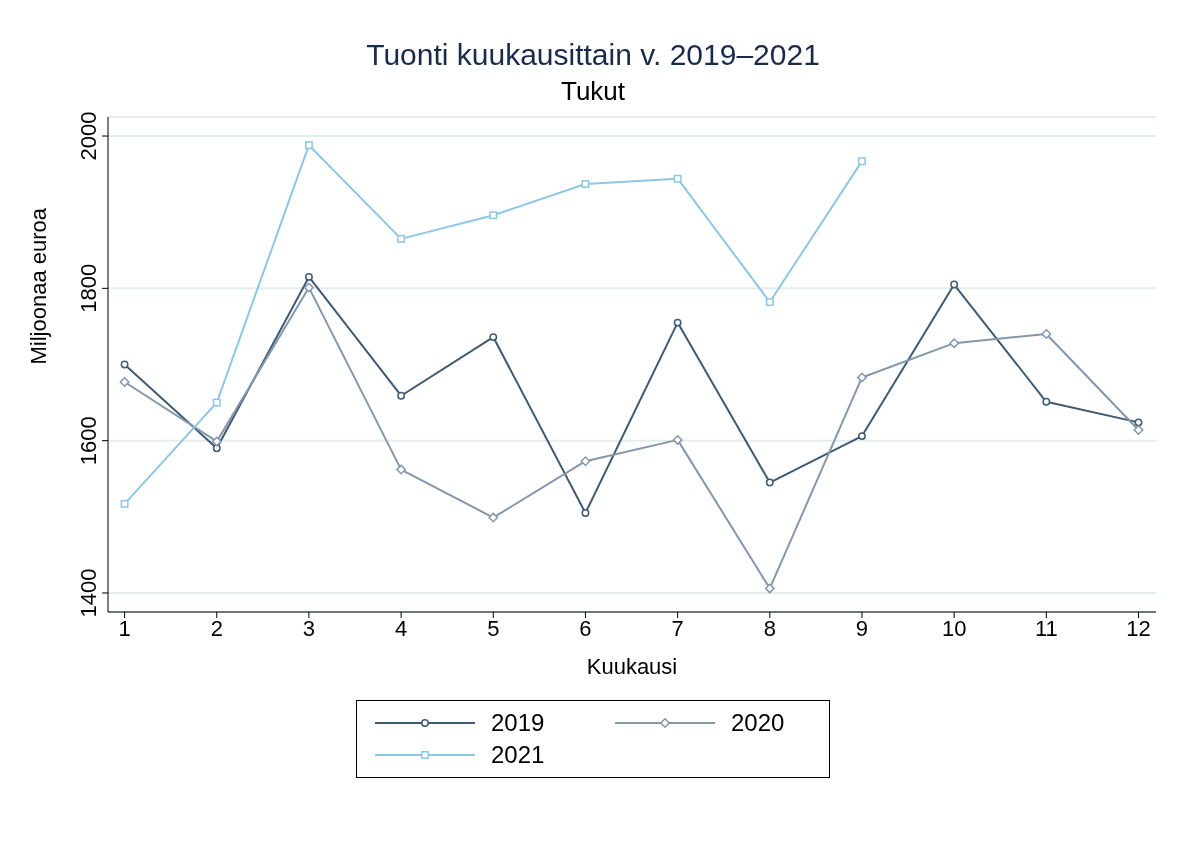 Image resolution: width=1186 pixels, height=862 pixels. What do you see at coordinates (309, 628) in the screenshot?
I see `x-tick-label: 3` at bounding box center [309, 628].